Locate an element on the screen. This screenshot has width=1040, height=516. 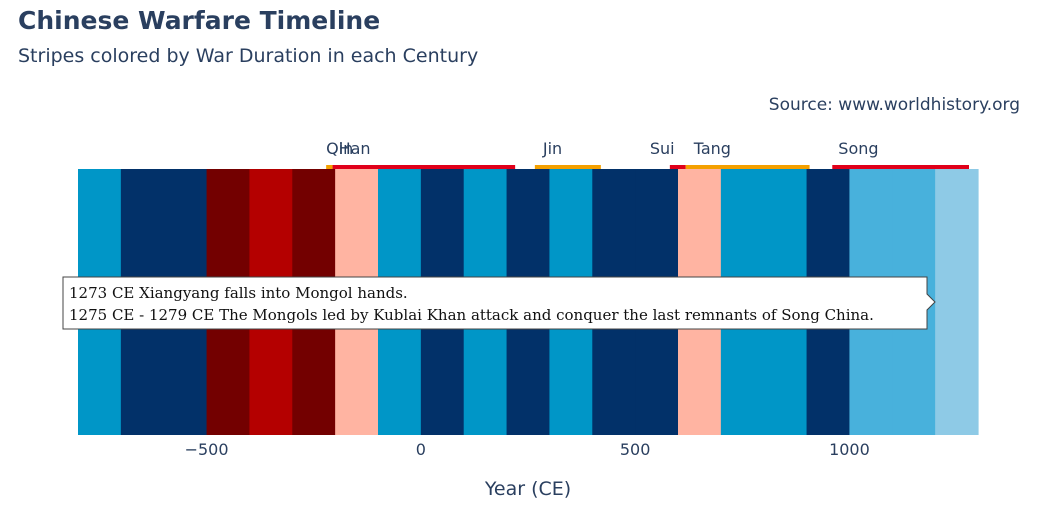
x-tick-label: 0 is located at coordinates (421, 449).